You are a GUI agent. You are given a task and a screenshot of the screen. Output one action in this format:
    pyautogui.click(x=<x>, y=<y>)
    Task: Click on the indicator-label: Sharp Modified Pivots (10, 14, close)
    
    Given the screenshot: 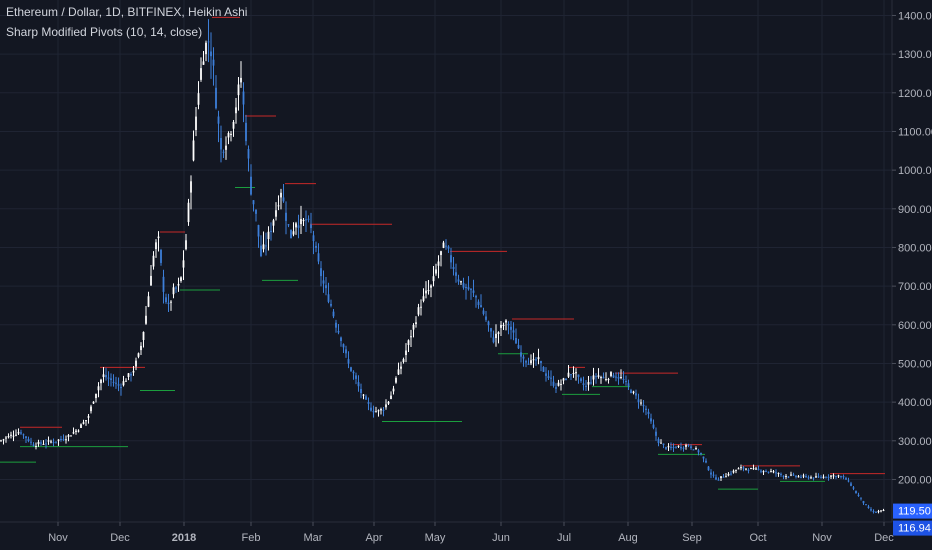 What is the action you would take?
    pyautogui.click(x=104, y=32)
    